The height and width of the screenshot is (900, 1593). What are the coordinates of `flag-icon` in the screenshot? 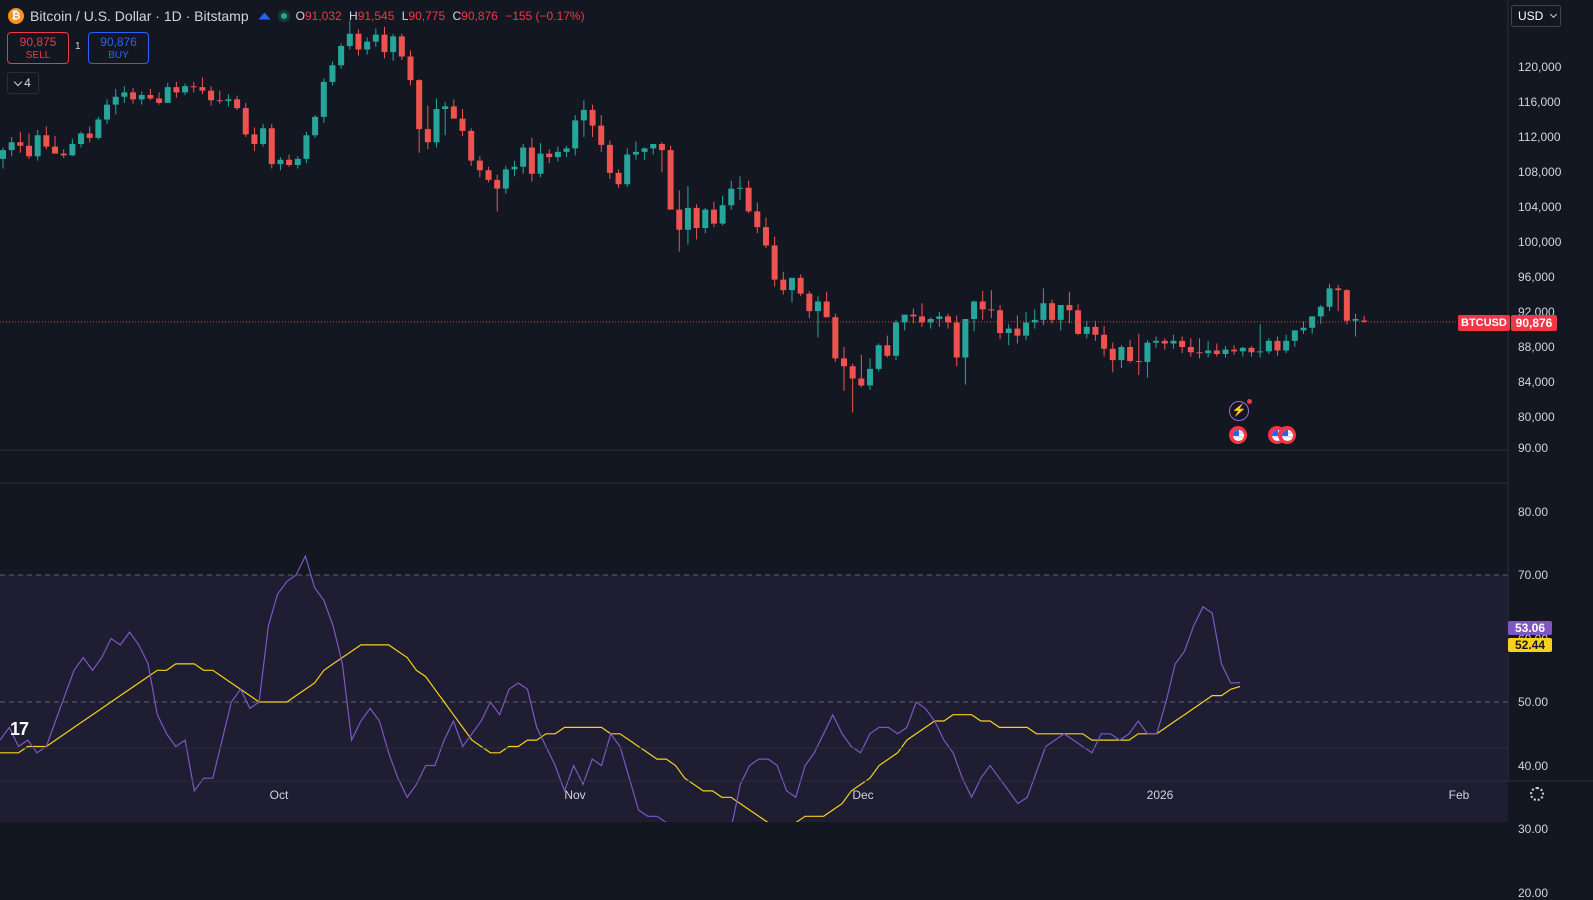 It's located at (264, 16).